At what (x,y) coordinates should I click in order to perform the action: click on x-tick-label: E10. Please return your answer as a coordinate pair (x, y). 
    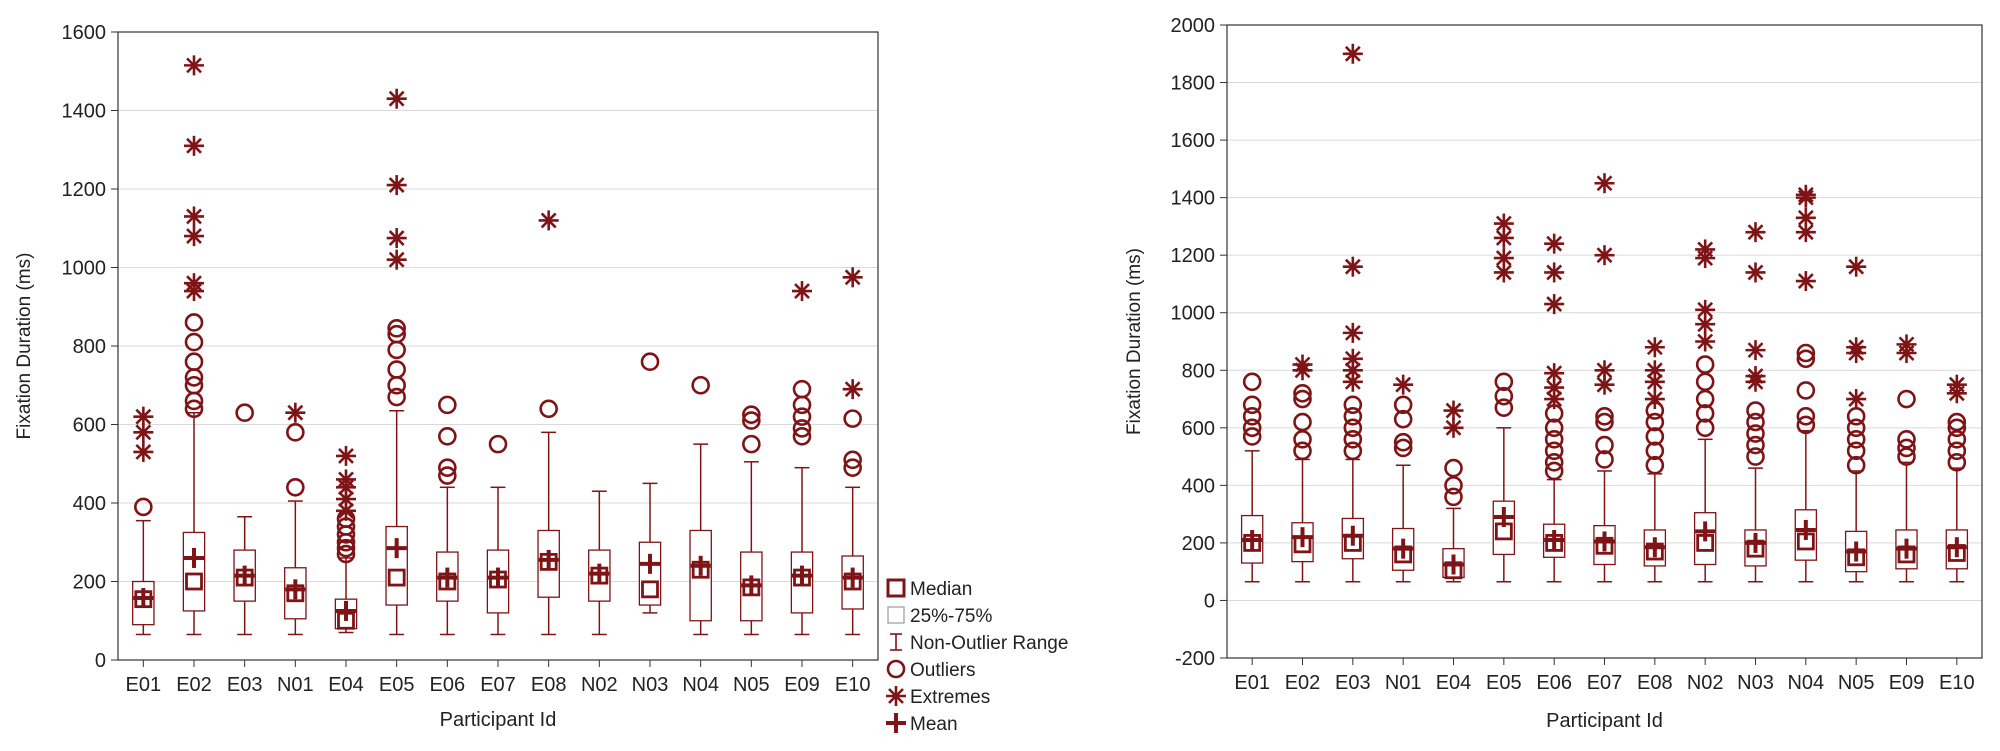
    Looking at the image, I should click on (853, 685).